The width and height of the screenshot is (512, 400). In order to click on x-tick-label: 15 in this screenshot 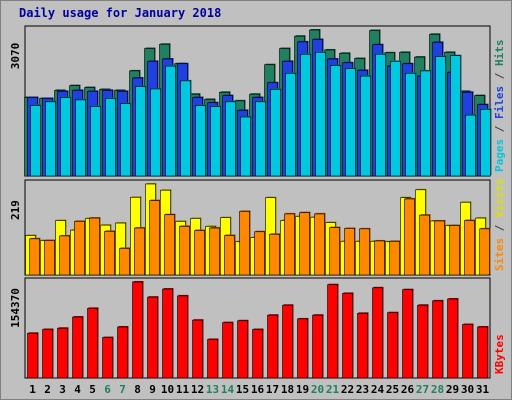, I will do `click(242, 389)`.